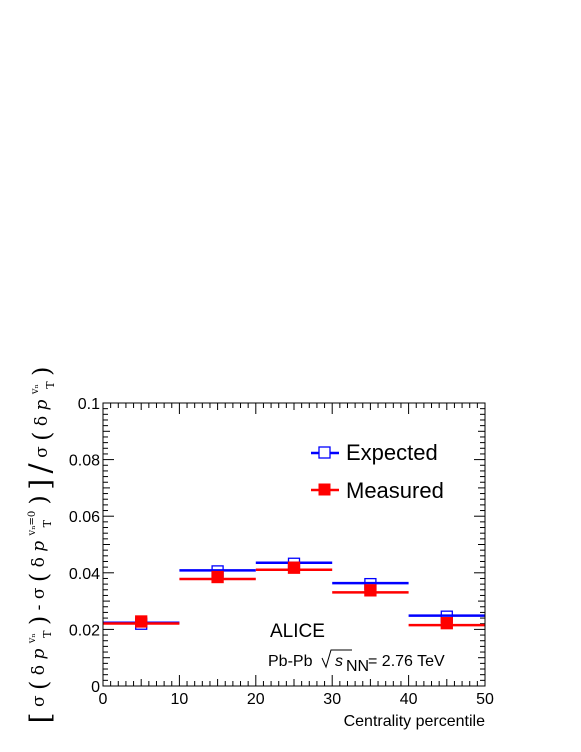  Describe the element at coordinates (39, 593) in the screenshot. I see `y-title-sigma-2: σ` at that location.